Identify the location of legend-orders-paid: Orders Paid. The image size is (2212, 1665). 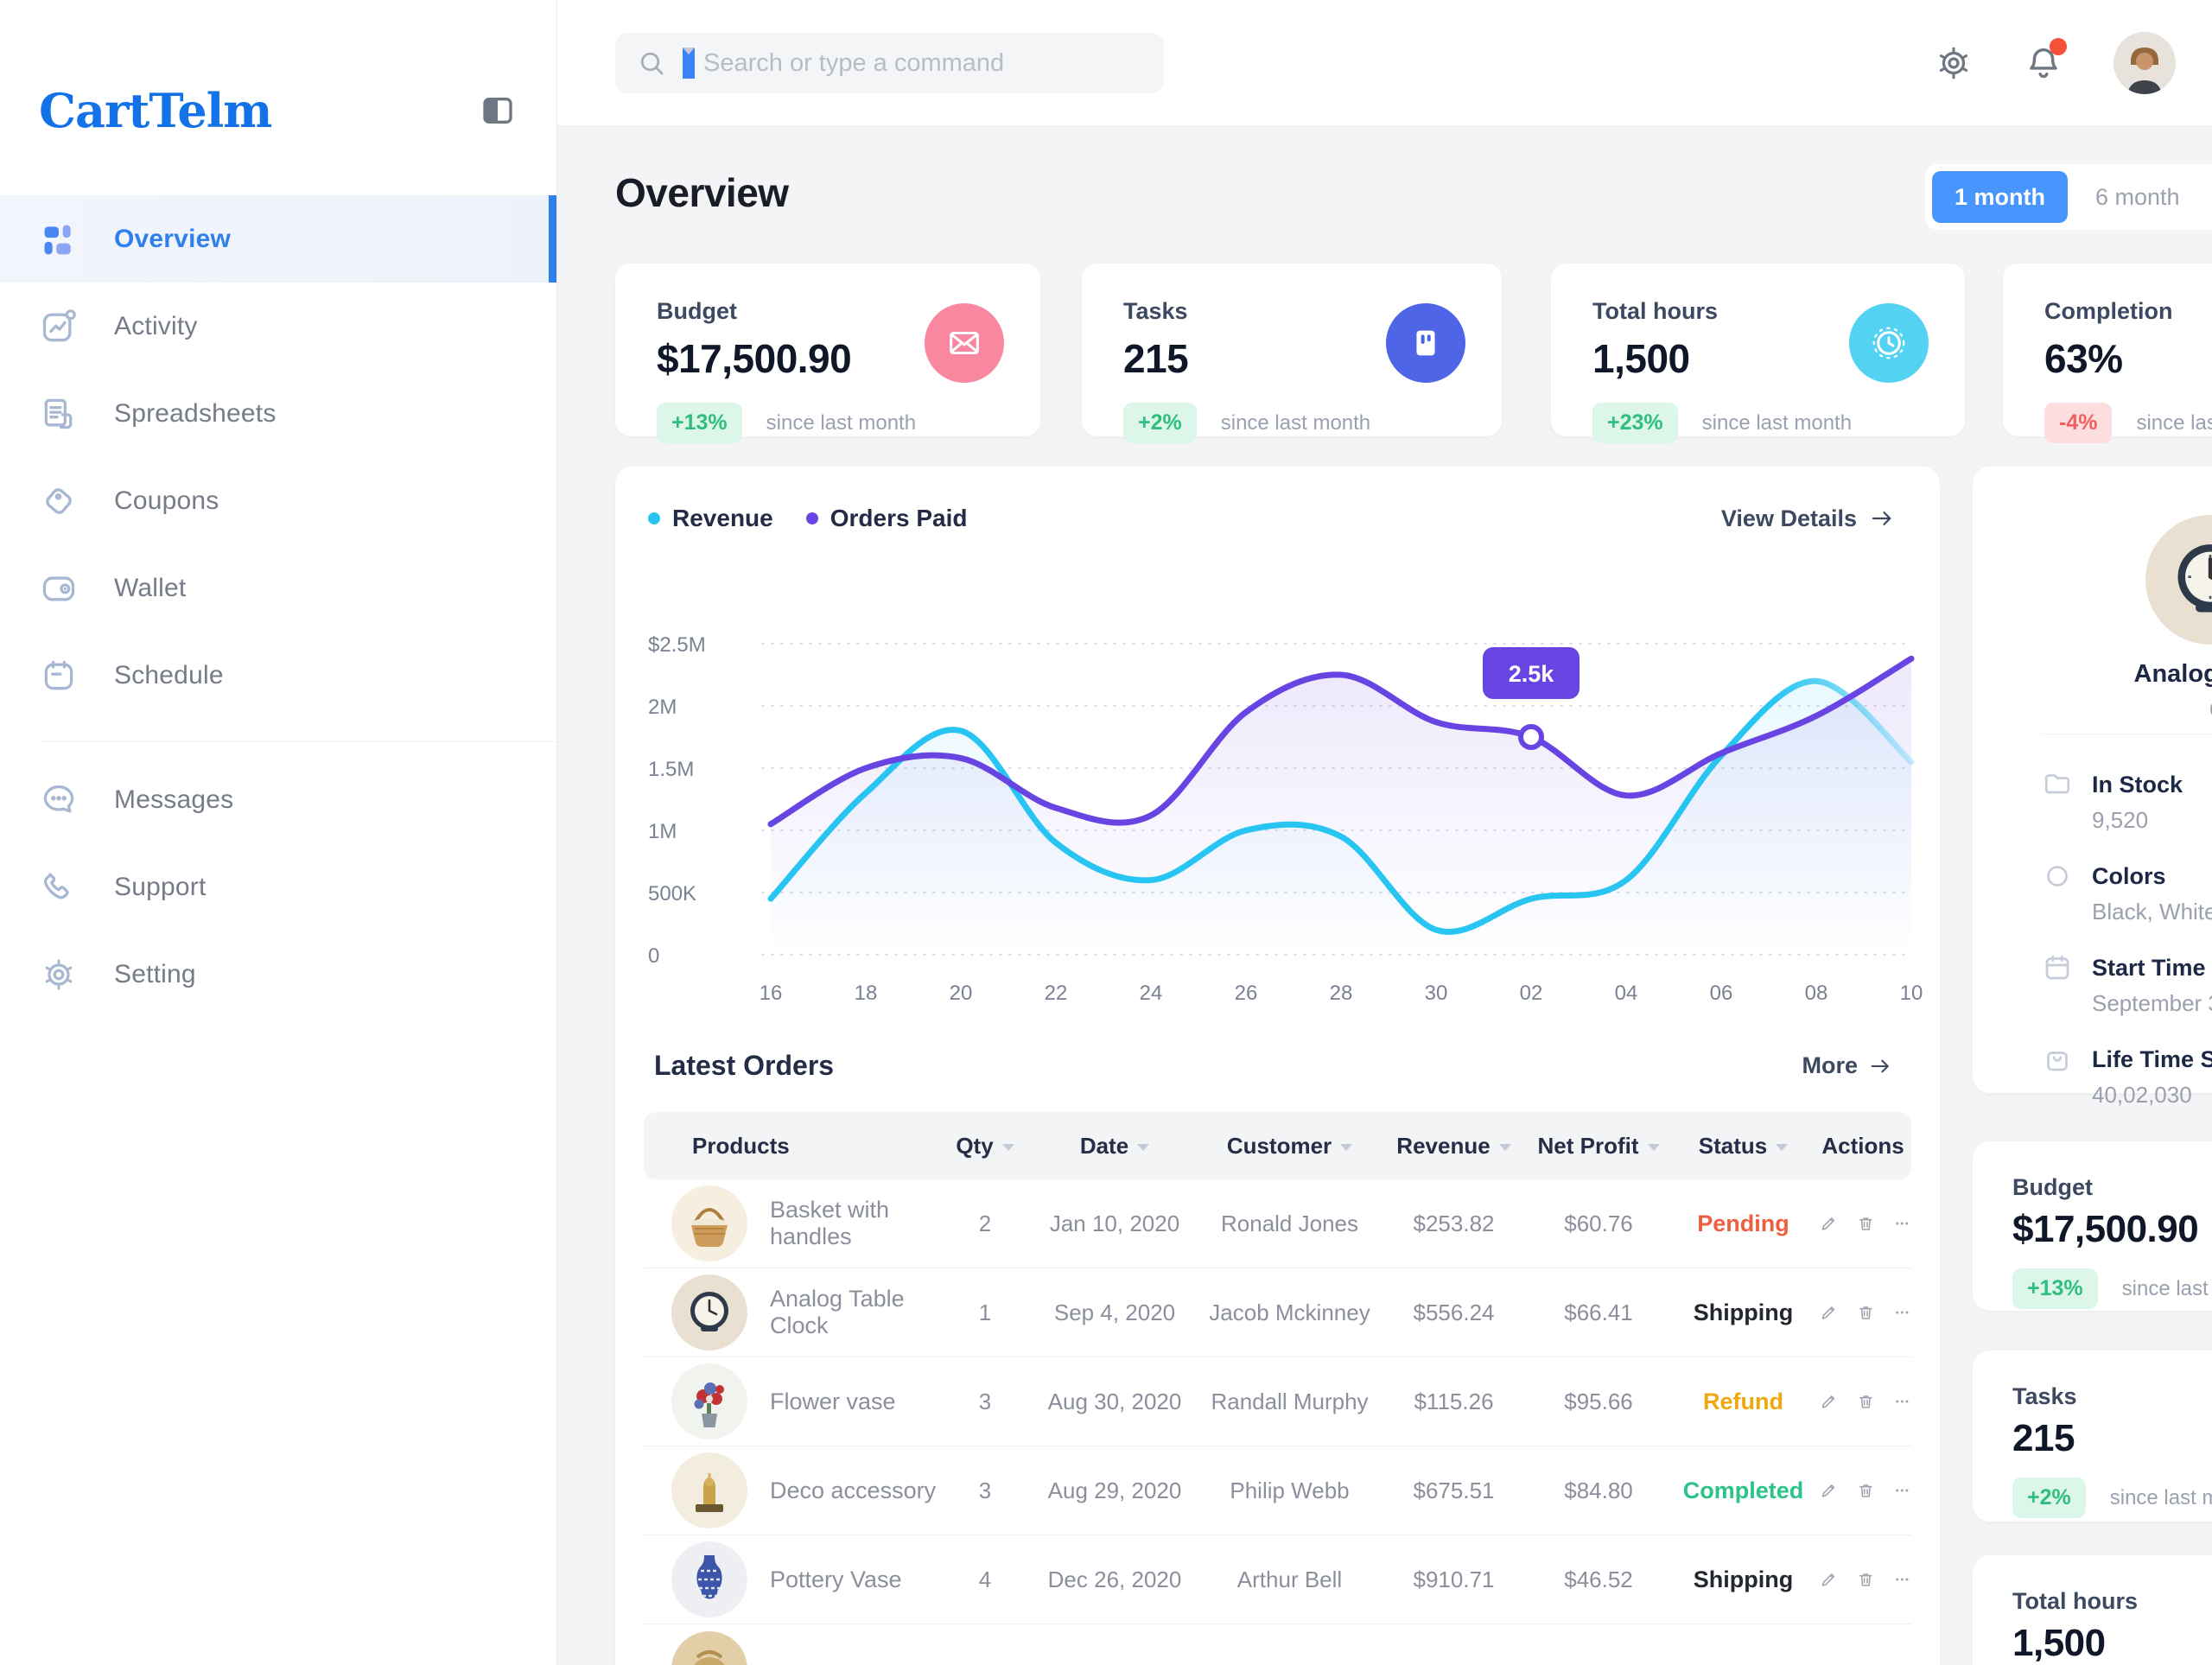
(886, 518).